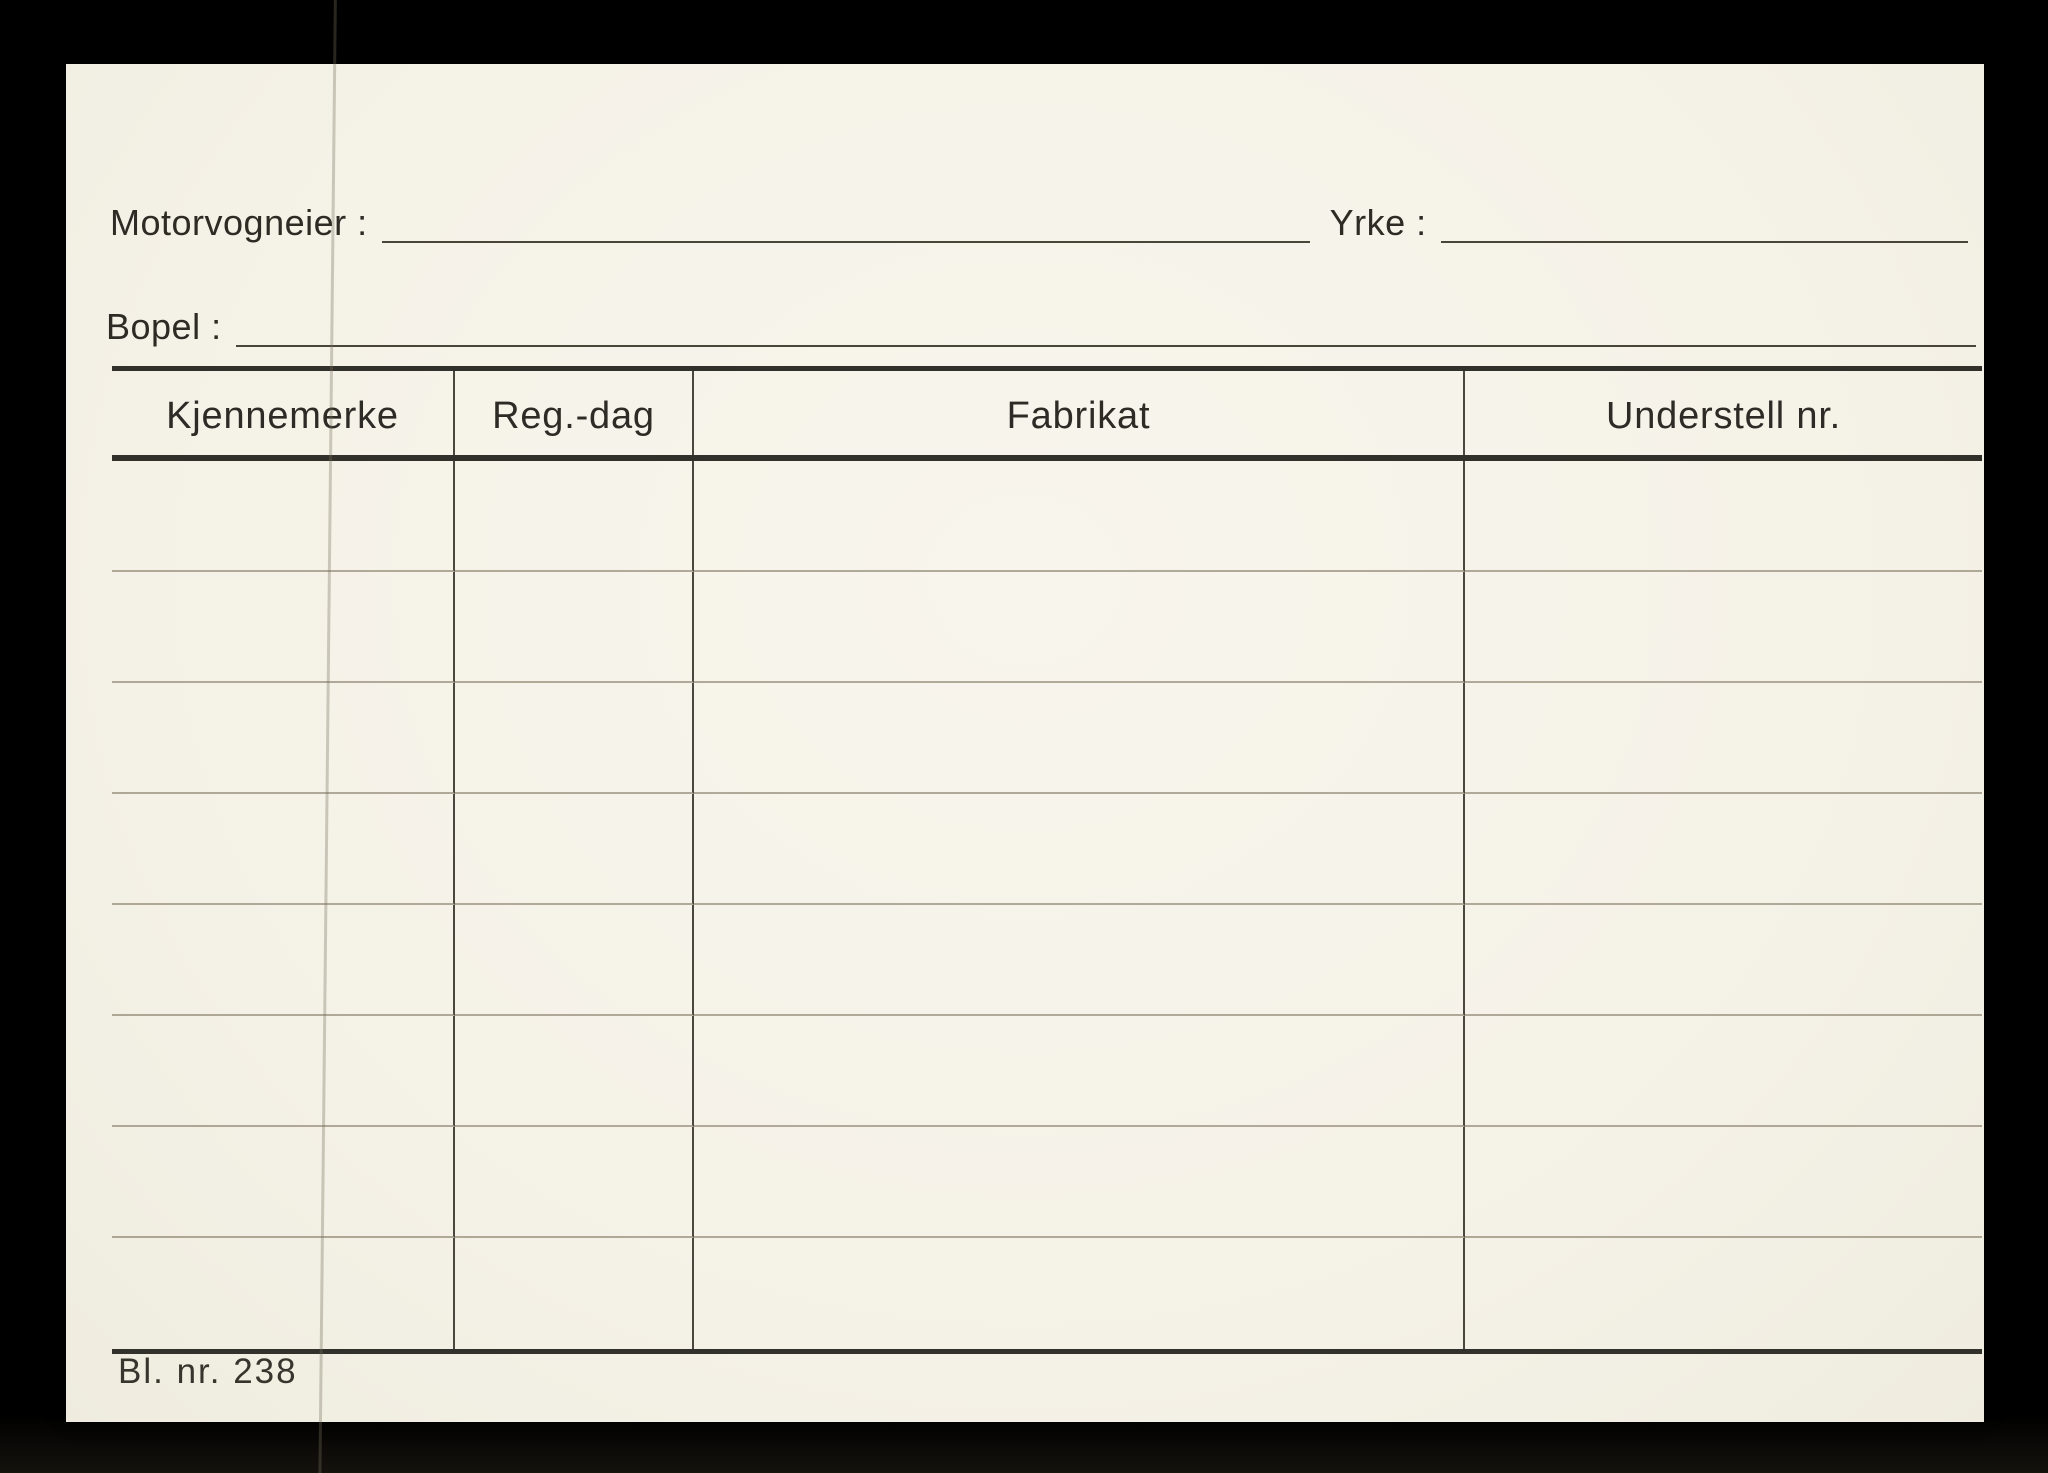 The width and height of the screenshot is (2048, 1473). What do you see at coordinates (1723, 415) in the screenshot?
I see `column-header-understell-nr: Understell nr.` at bounding box center [1723, 415].